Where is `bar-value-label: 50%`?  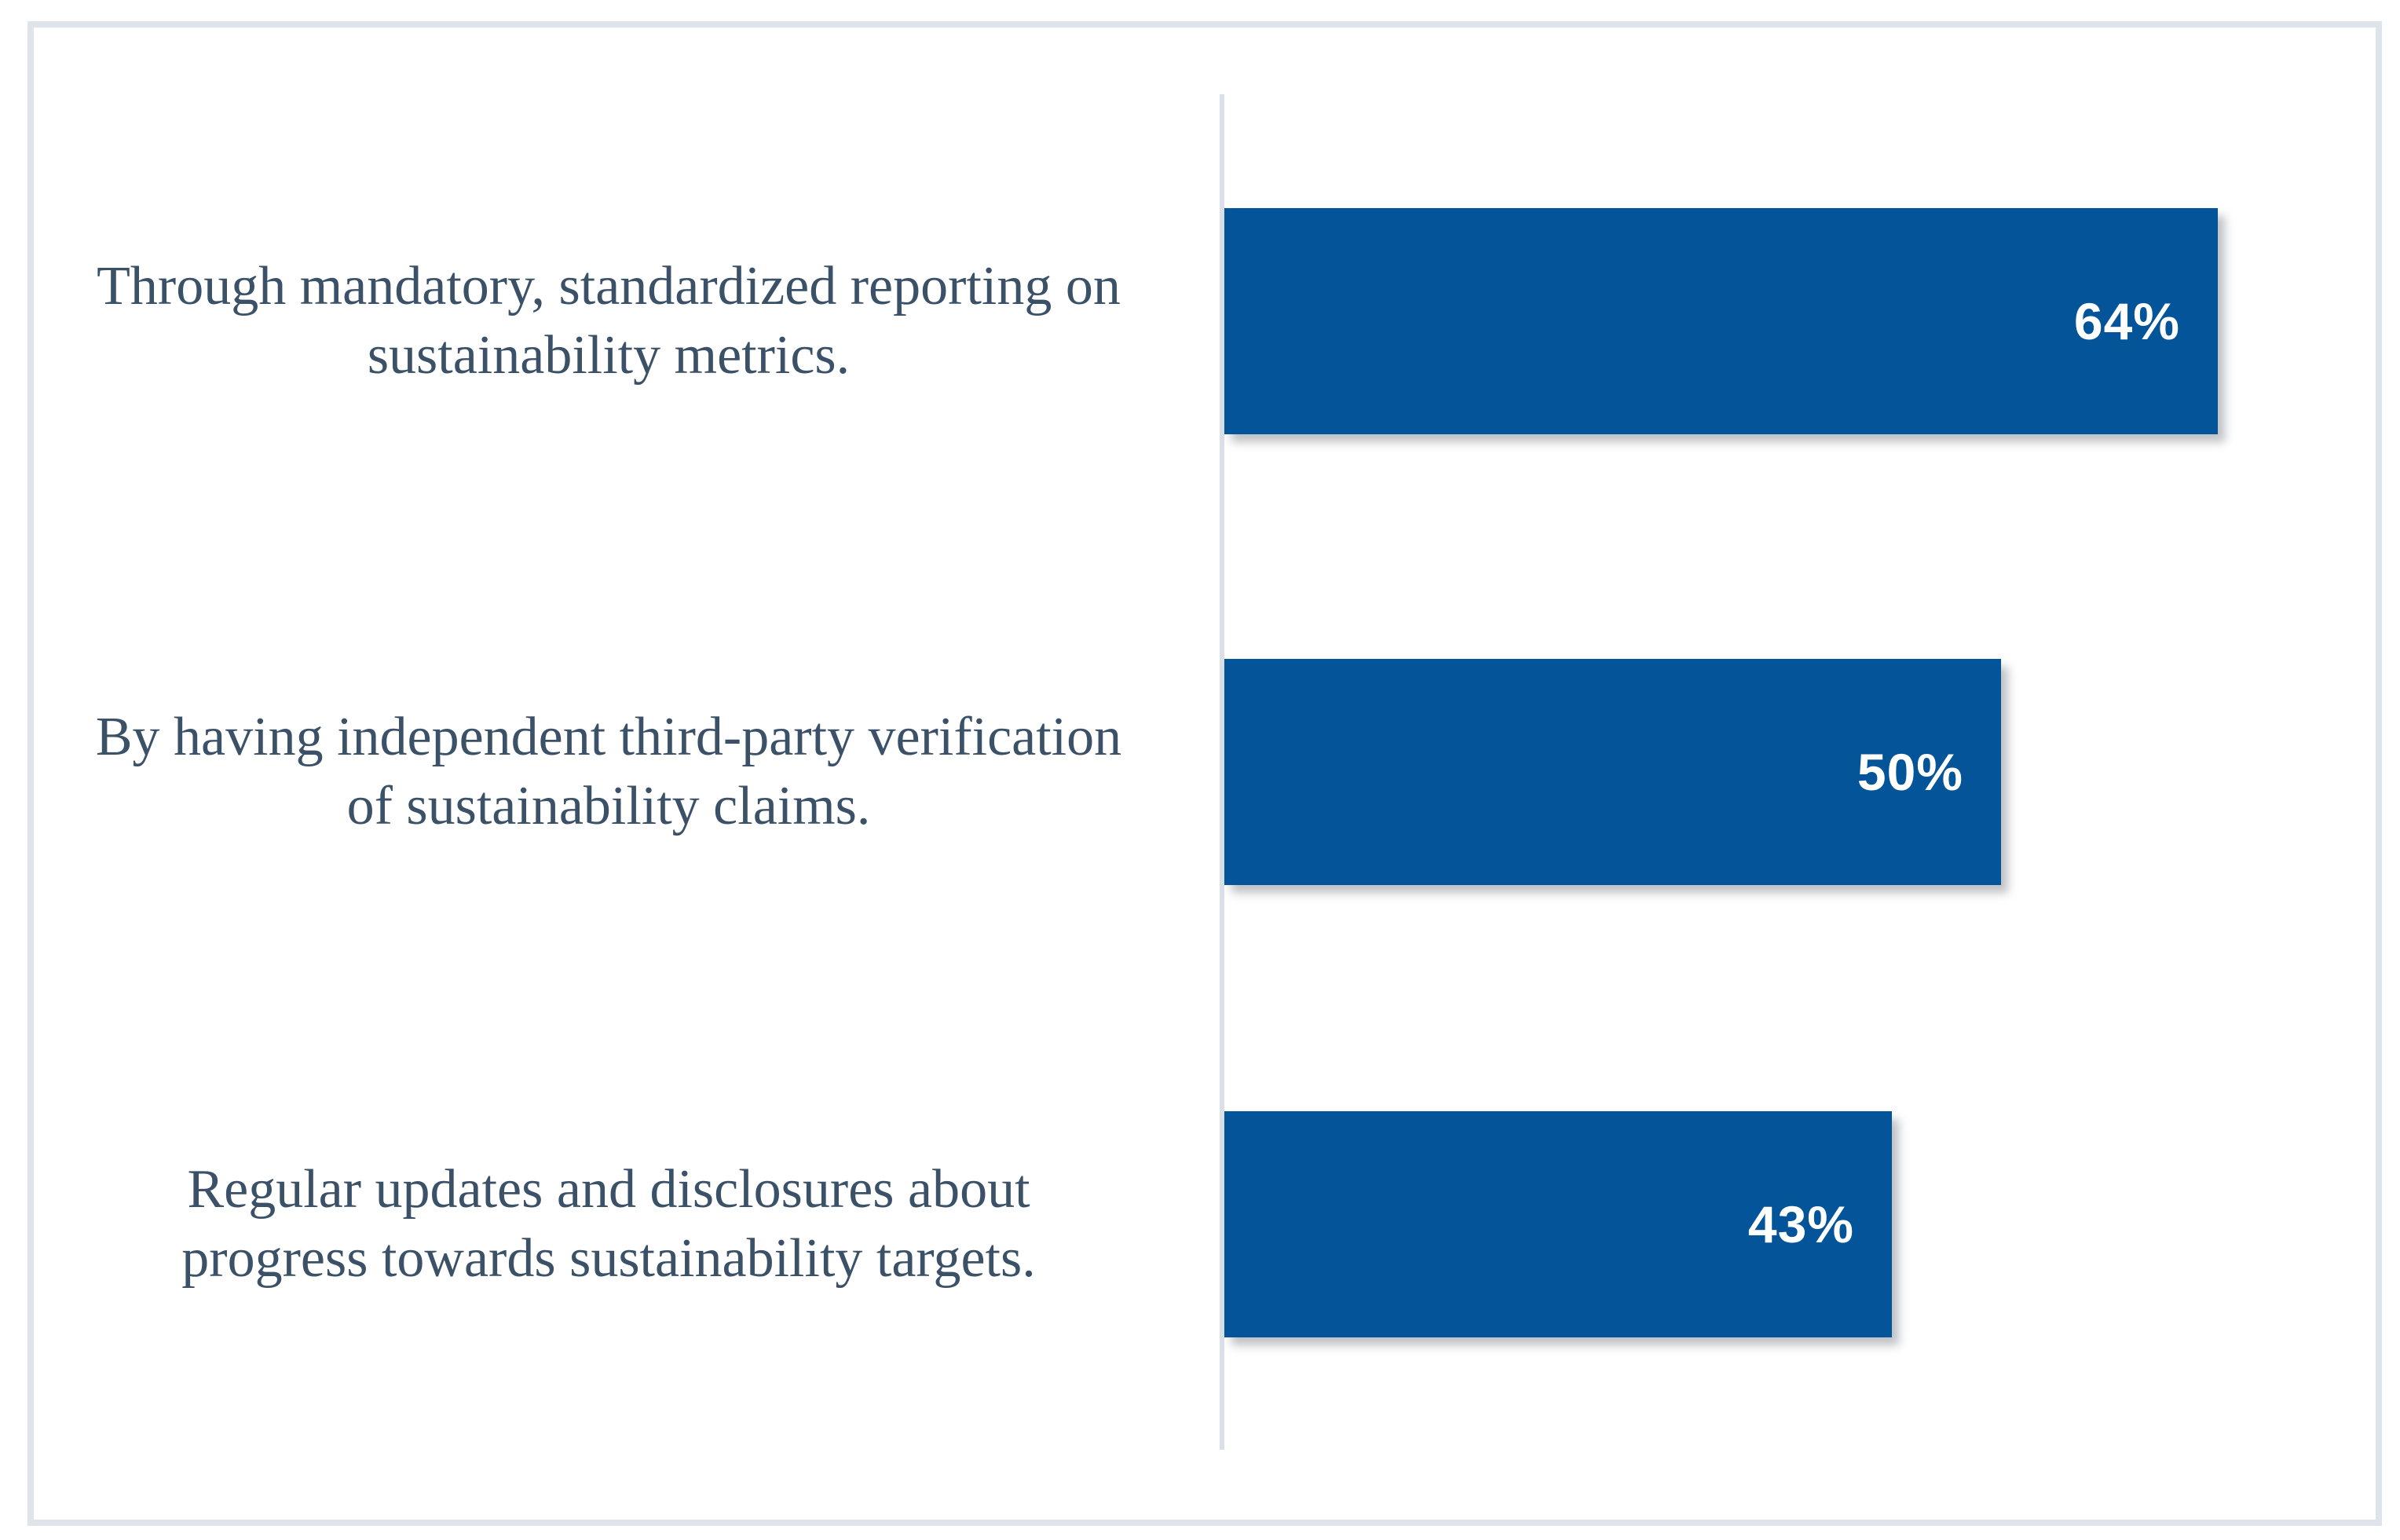
bar-value-label: 50% is located at coordinates (1910, 772).